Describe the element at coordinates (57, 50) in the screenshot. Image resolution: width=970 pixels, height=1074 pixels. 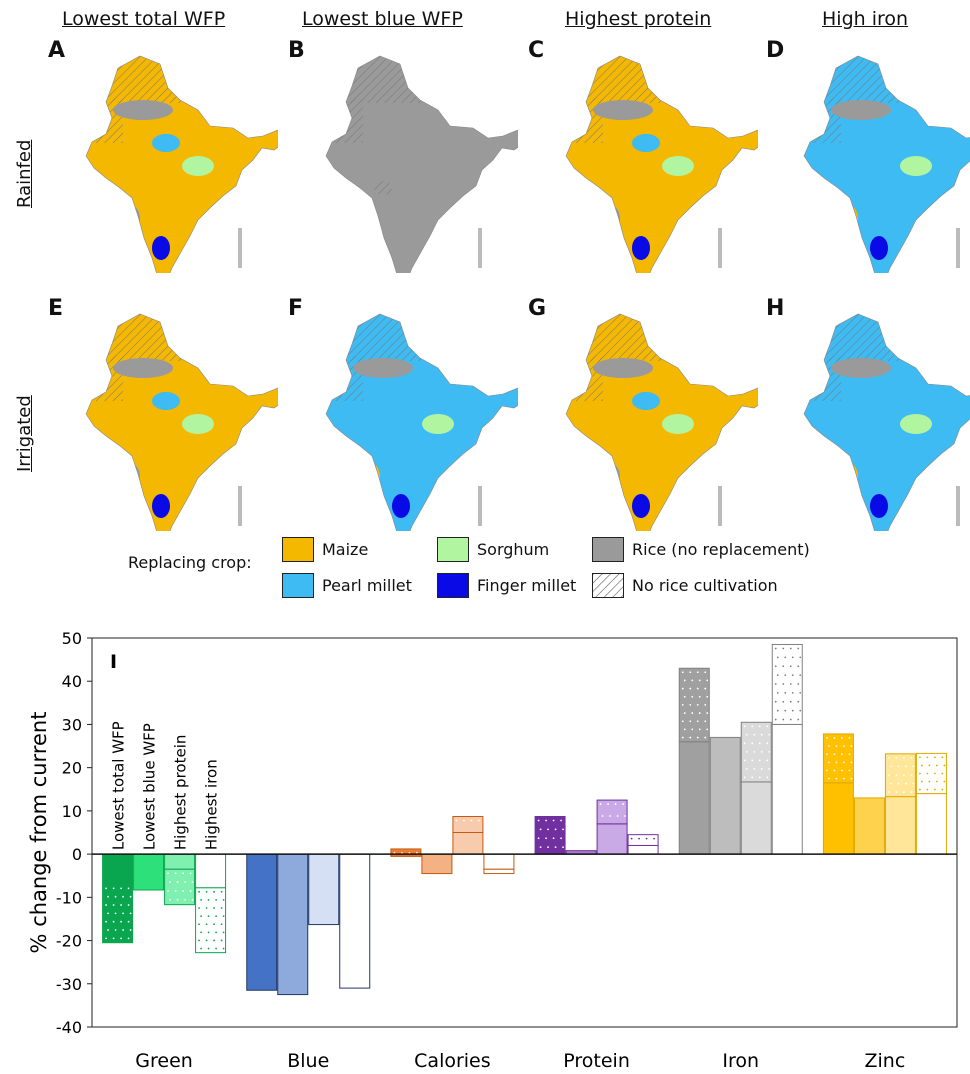
I see `panel-letter: A` at that location.